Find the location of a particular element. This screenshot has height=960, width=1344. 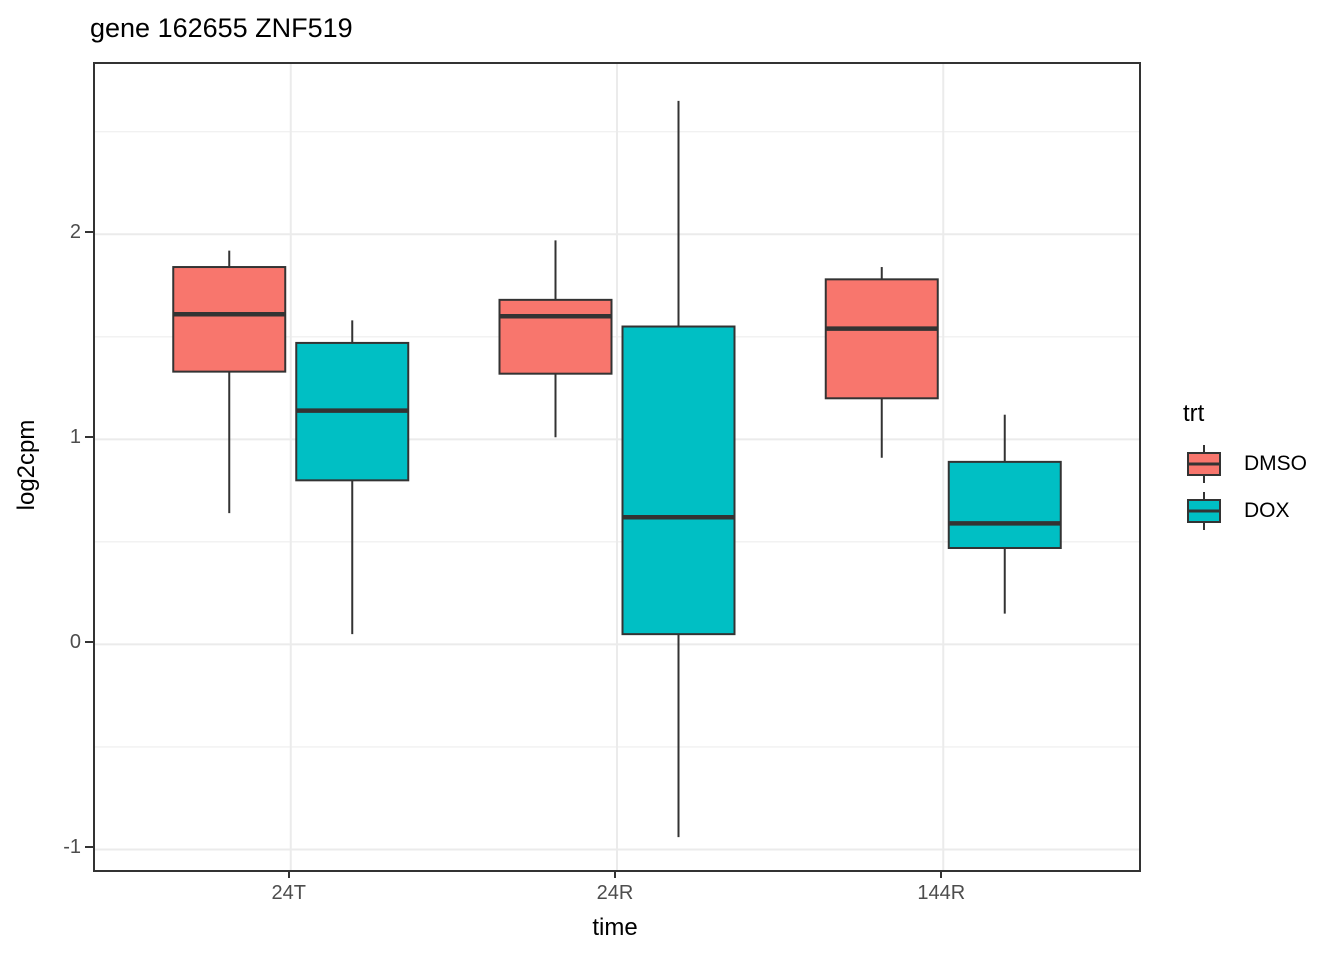

legend-entries: DMSO DOX is located at coordinates (1245, 487).